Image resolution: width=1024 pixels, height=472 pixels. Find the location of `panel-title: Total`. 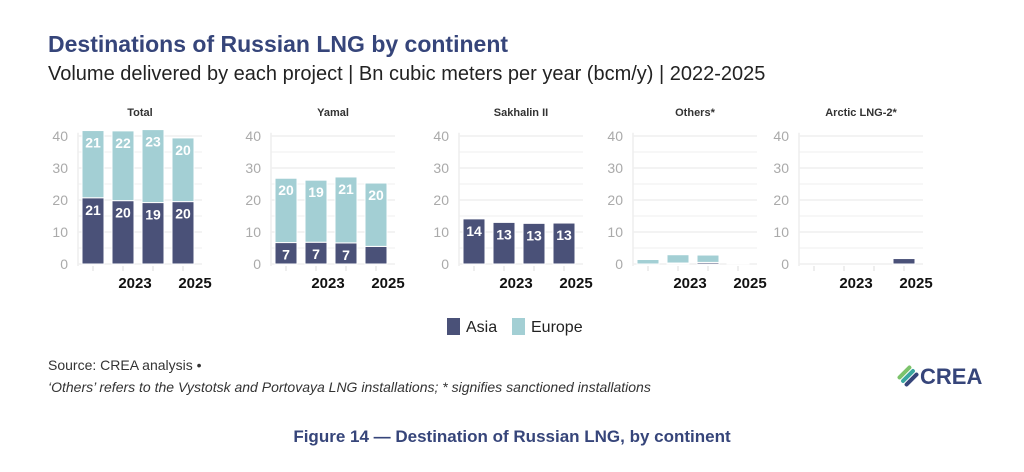

panel-title: Total is located at coordinates (139, 113).